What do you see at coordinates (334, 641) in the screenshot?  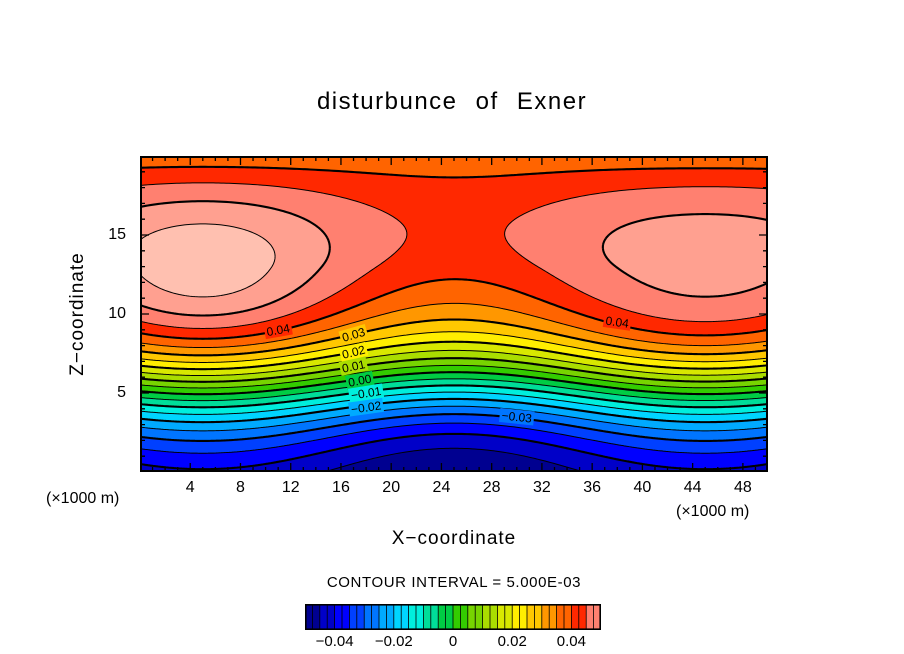 I see `colorbar-tick-label: −0.04` at bounding box center [334, 641].